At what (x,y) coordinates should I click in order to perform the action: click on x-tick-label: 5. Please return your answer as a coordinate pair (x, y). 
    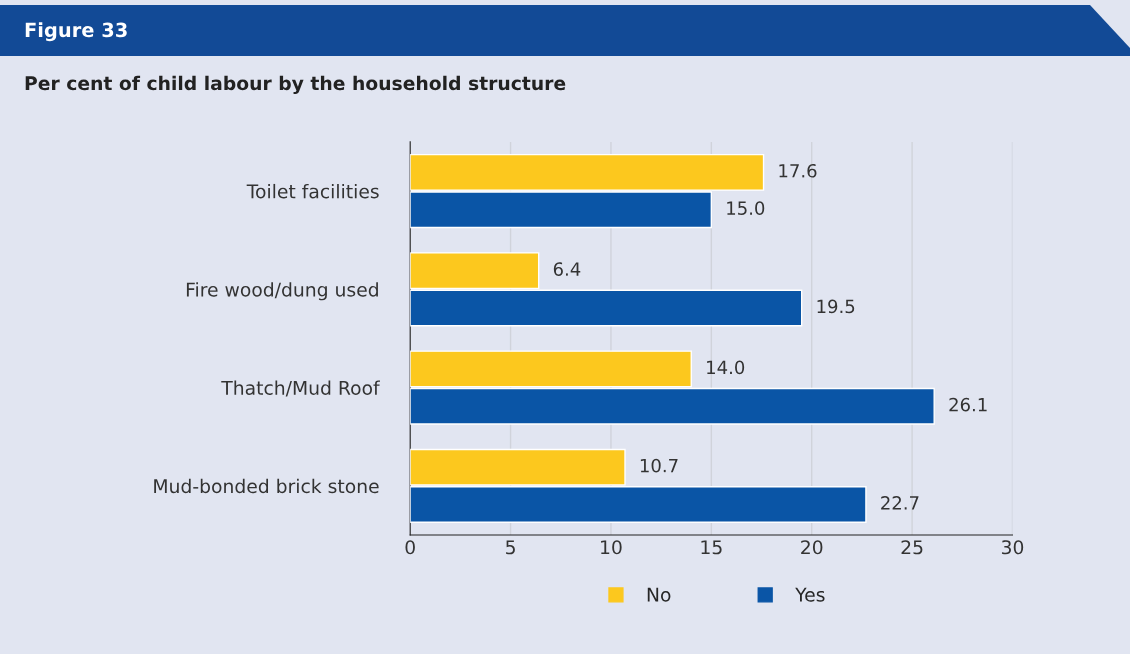
    Looking at the image, I should click on (510, 547).